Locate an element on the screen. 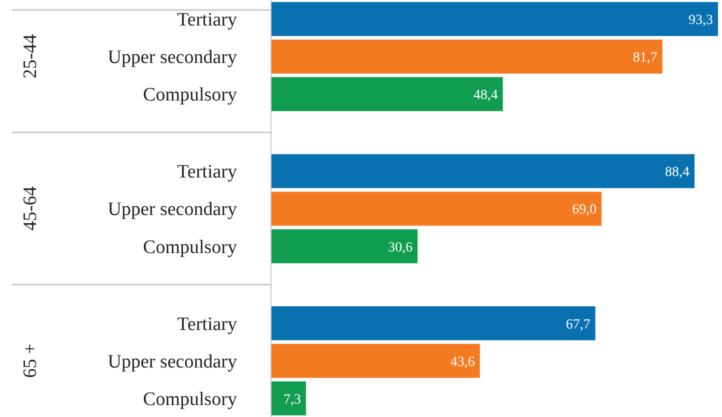  data-label: 7,3 is located at coordinates (292, 400).